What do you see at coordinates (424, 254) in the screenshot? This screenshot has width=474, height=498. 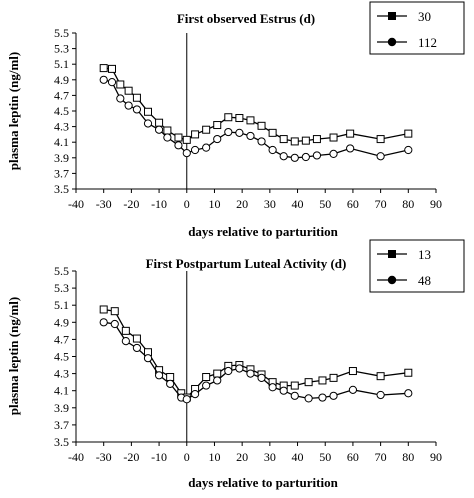 I see `legend-label: 13` at bounding box center [424, 254].